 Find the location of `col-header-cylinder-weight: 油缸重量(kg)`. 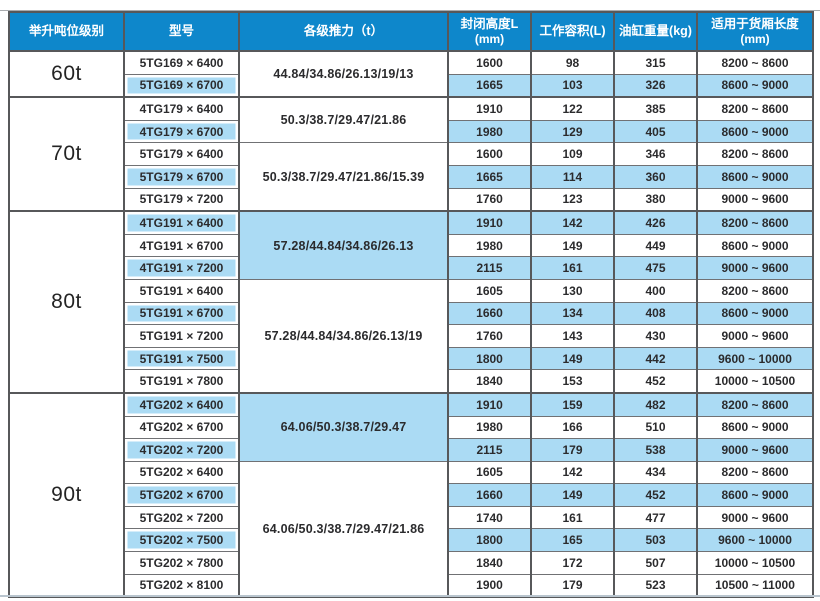

col-header-cylinder-weight: 油缸重量(kg) is located at coordinates (655, 32).